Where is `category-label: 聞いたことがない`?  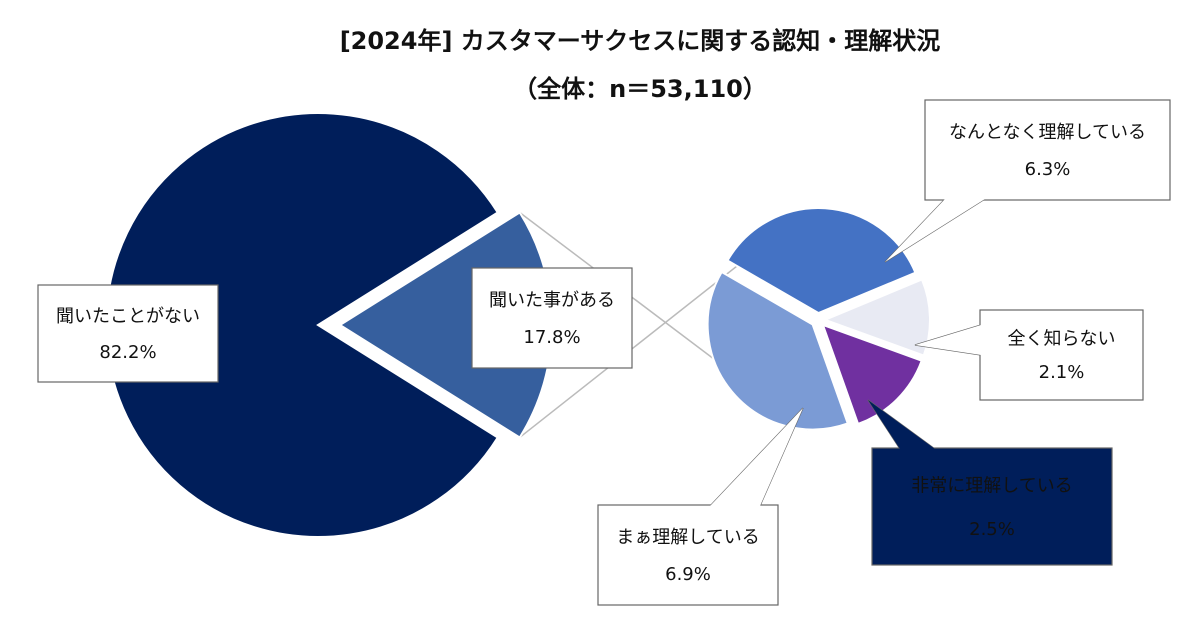 category-label: 聞いたことがない is located at coordinates (128, 316).